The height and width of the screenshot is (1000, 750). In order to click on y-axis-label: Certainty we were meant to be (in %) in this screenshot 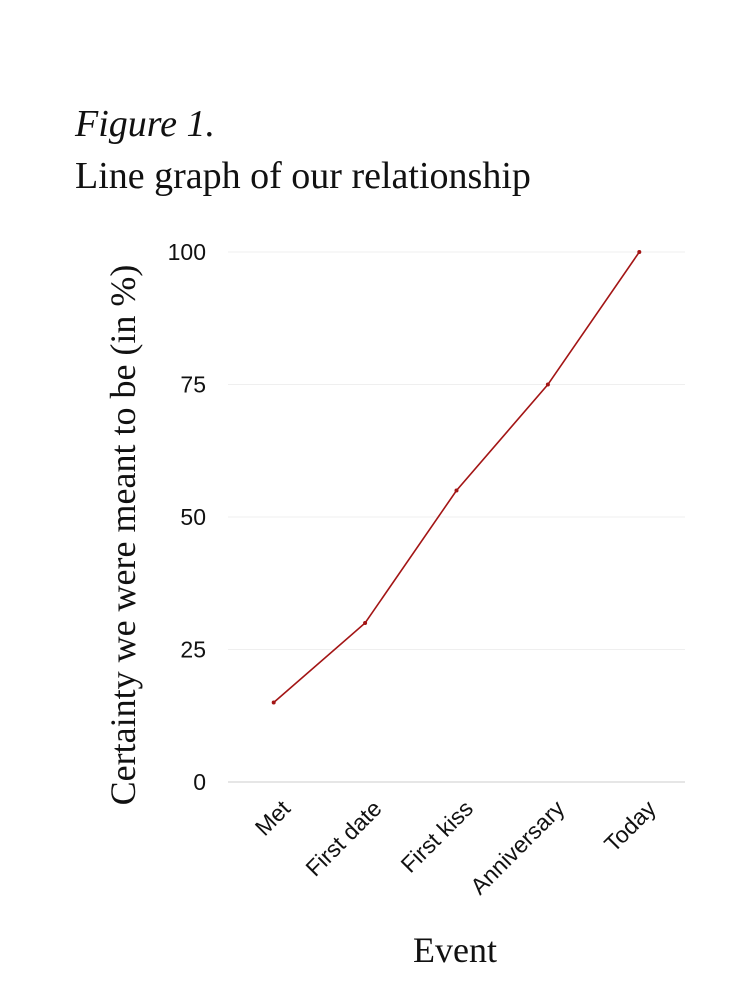, I will do `click(123, 535)`.